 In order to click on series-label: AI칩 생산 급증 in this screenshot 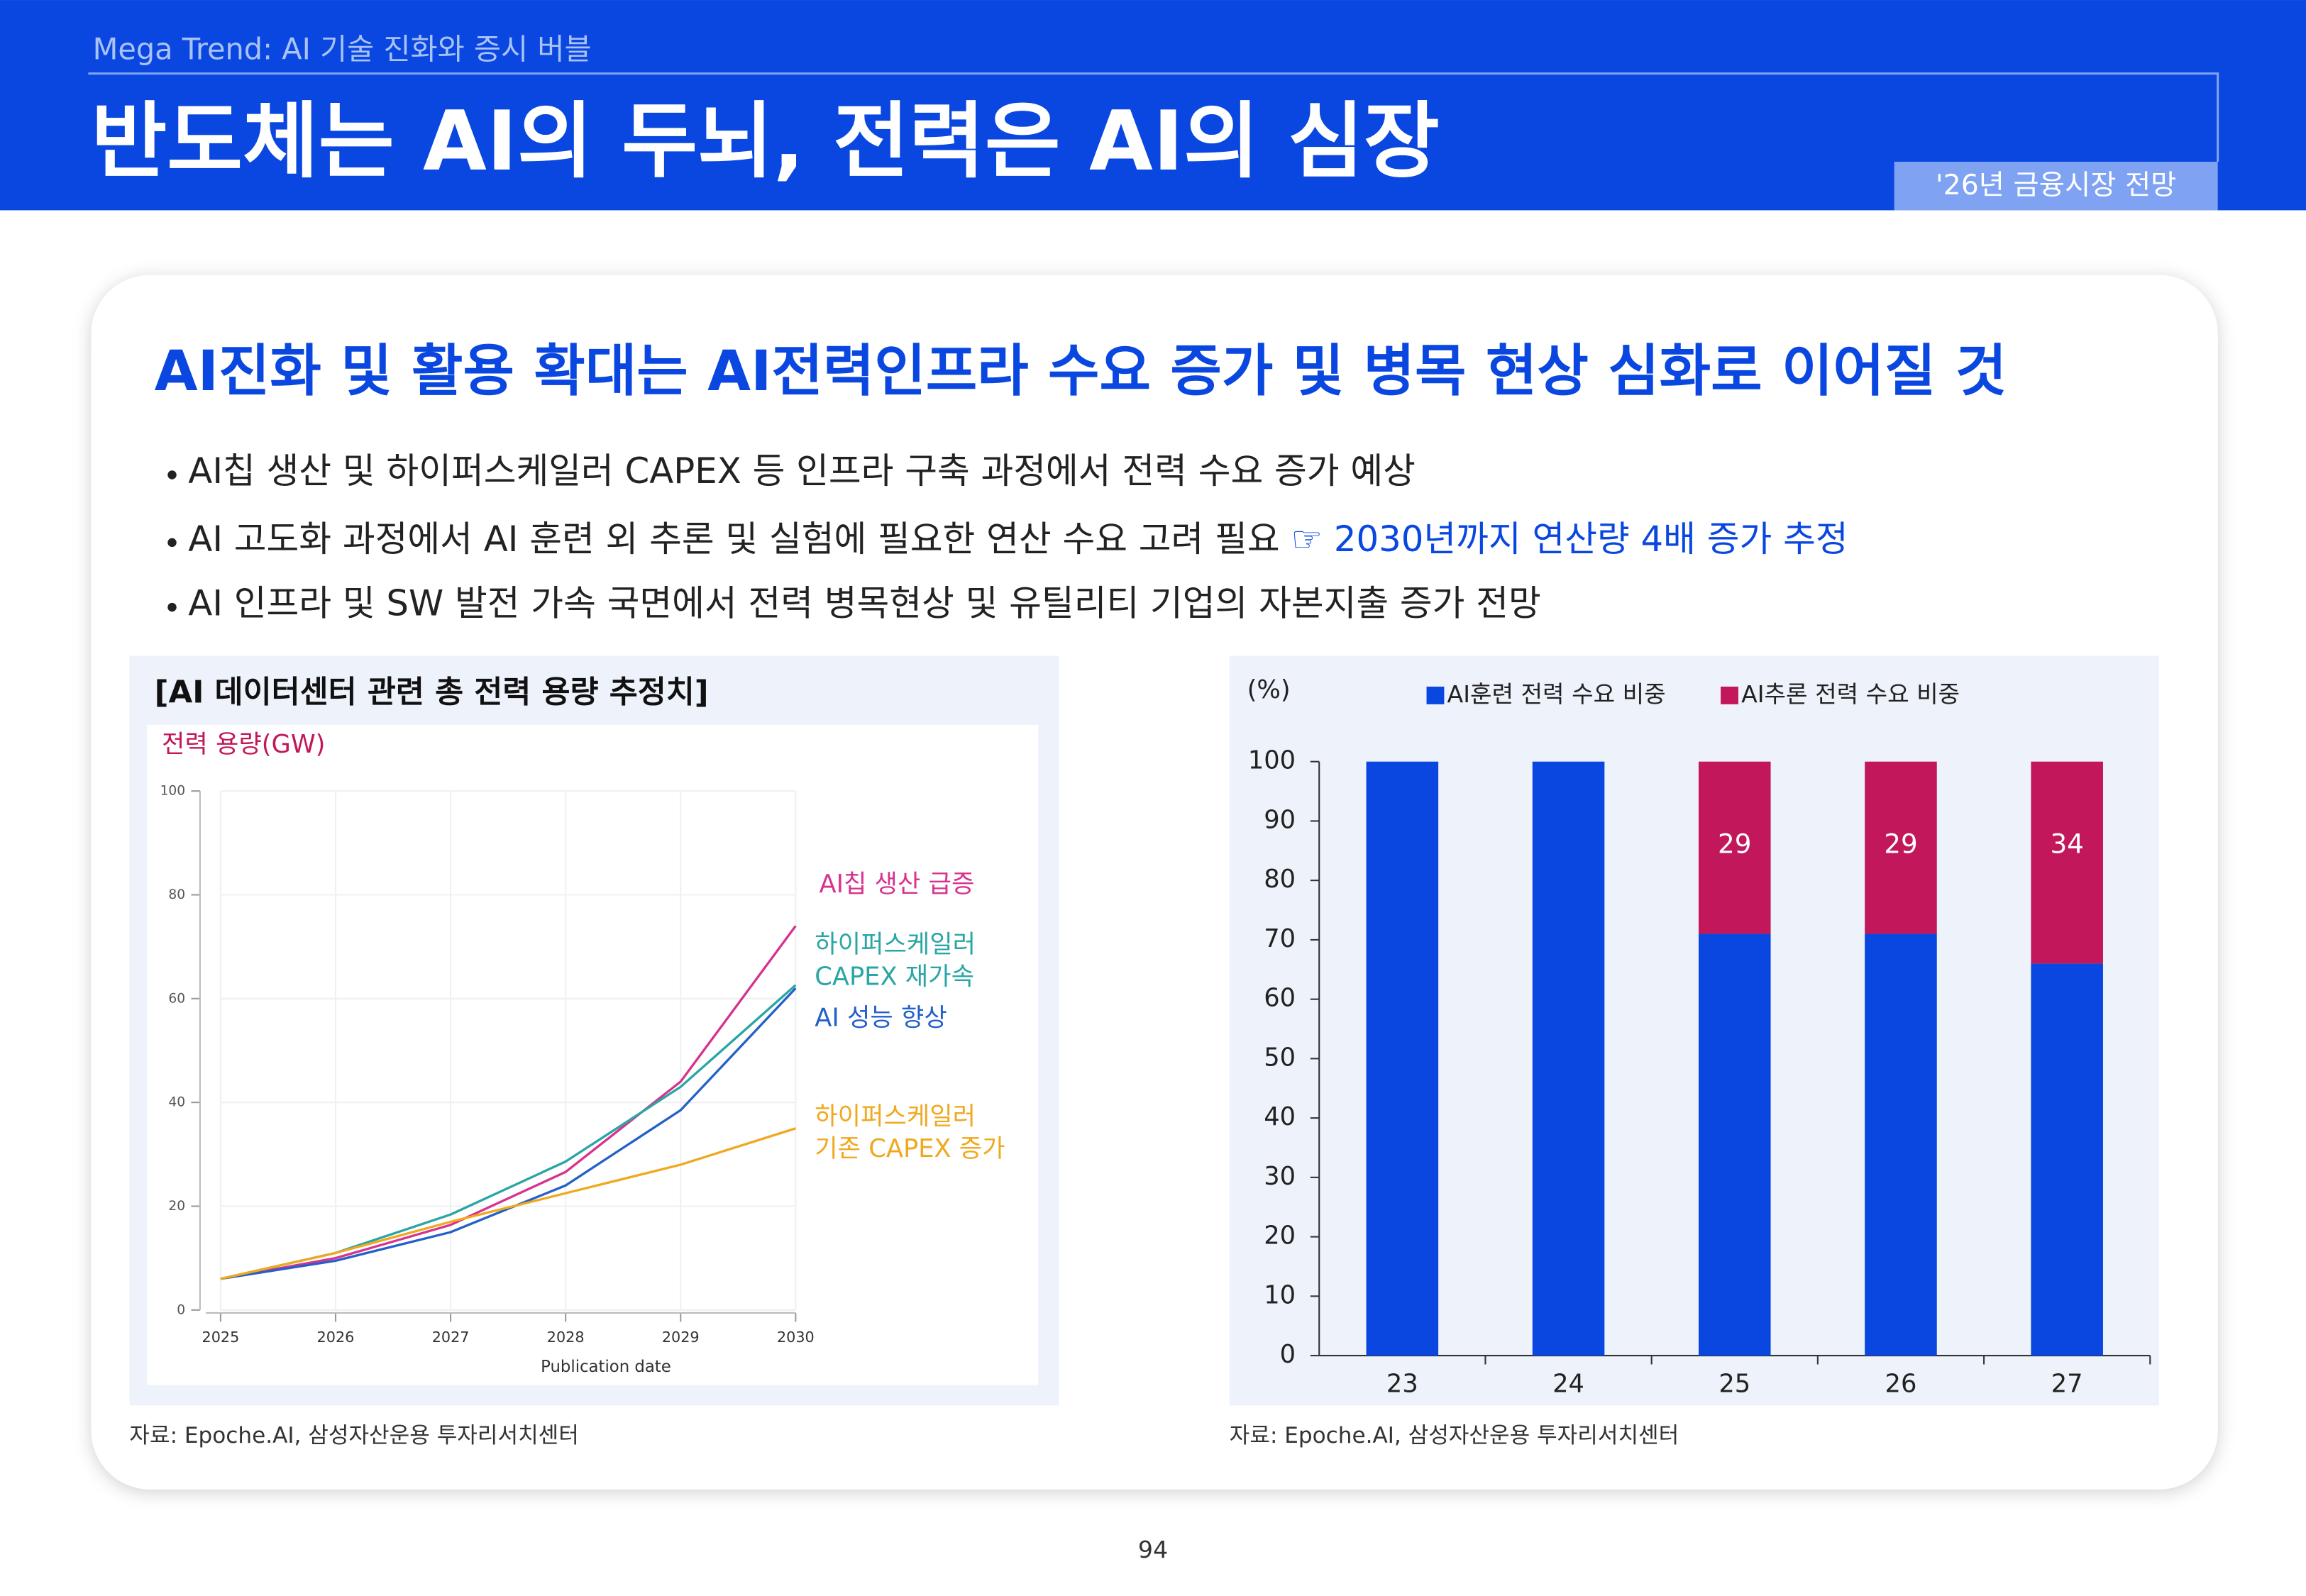, I will do `click(897, 885)`.